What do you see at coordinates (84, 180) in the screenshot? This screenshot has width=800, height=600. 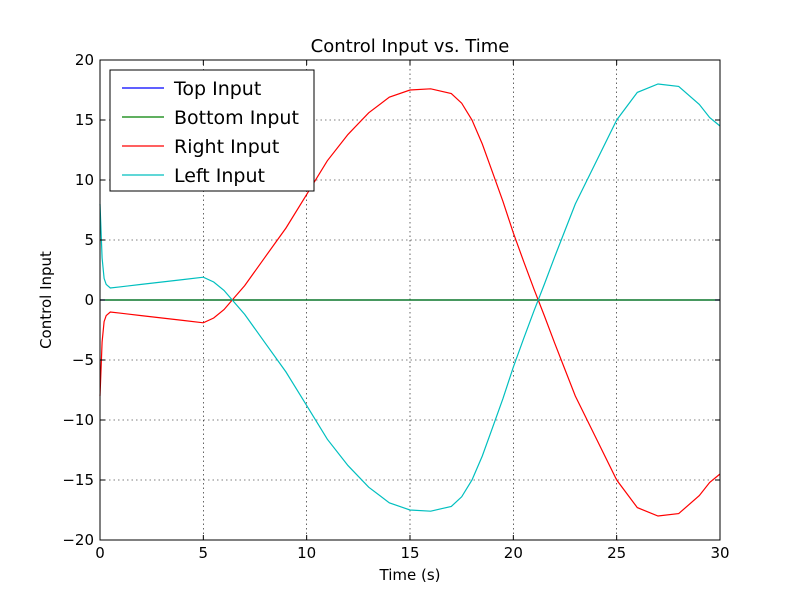 I see `y-tick-label: 10` at bounding box center [84, 180].